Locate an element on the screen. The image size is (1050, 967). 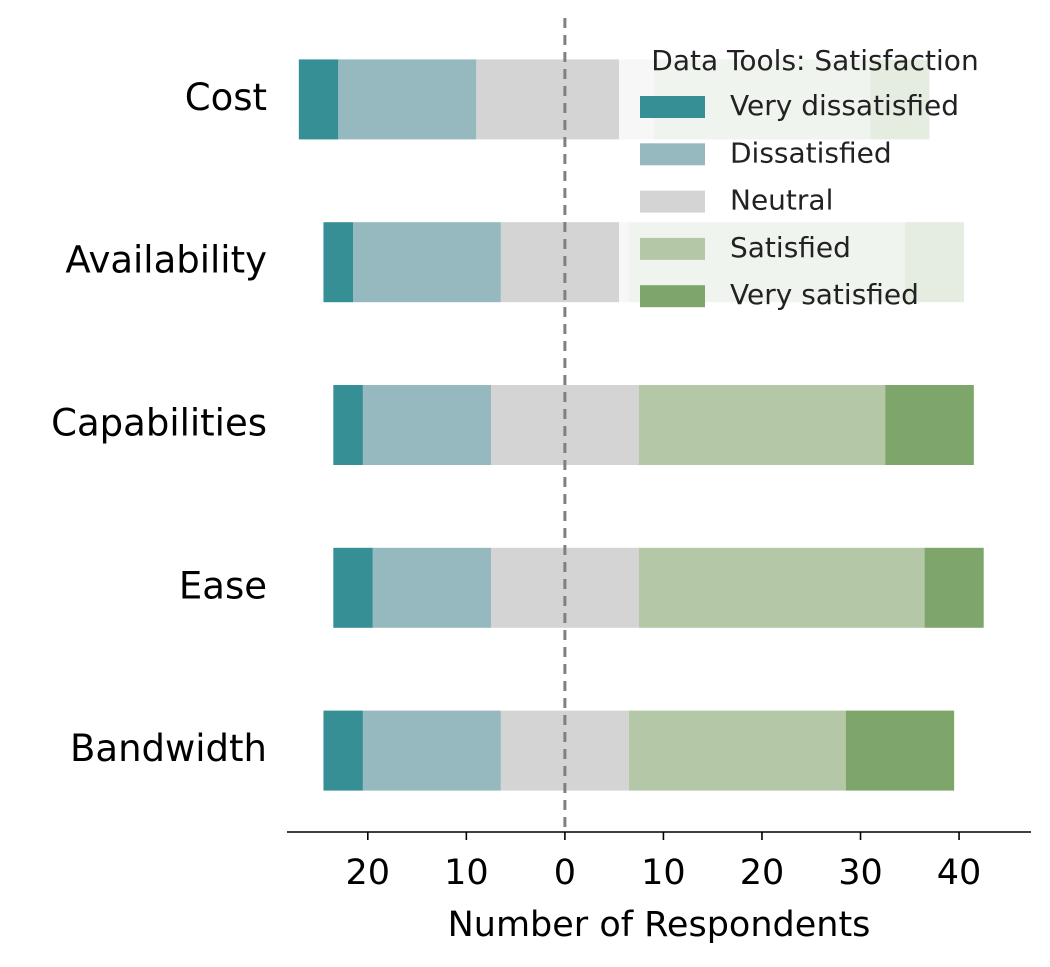
x-tick-label: 30 is located at coordinates (860, 873).